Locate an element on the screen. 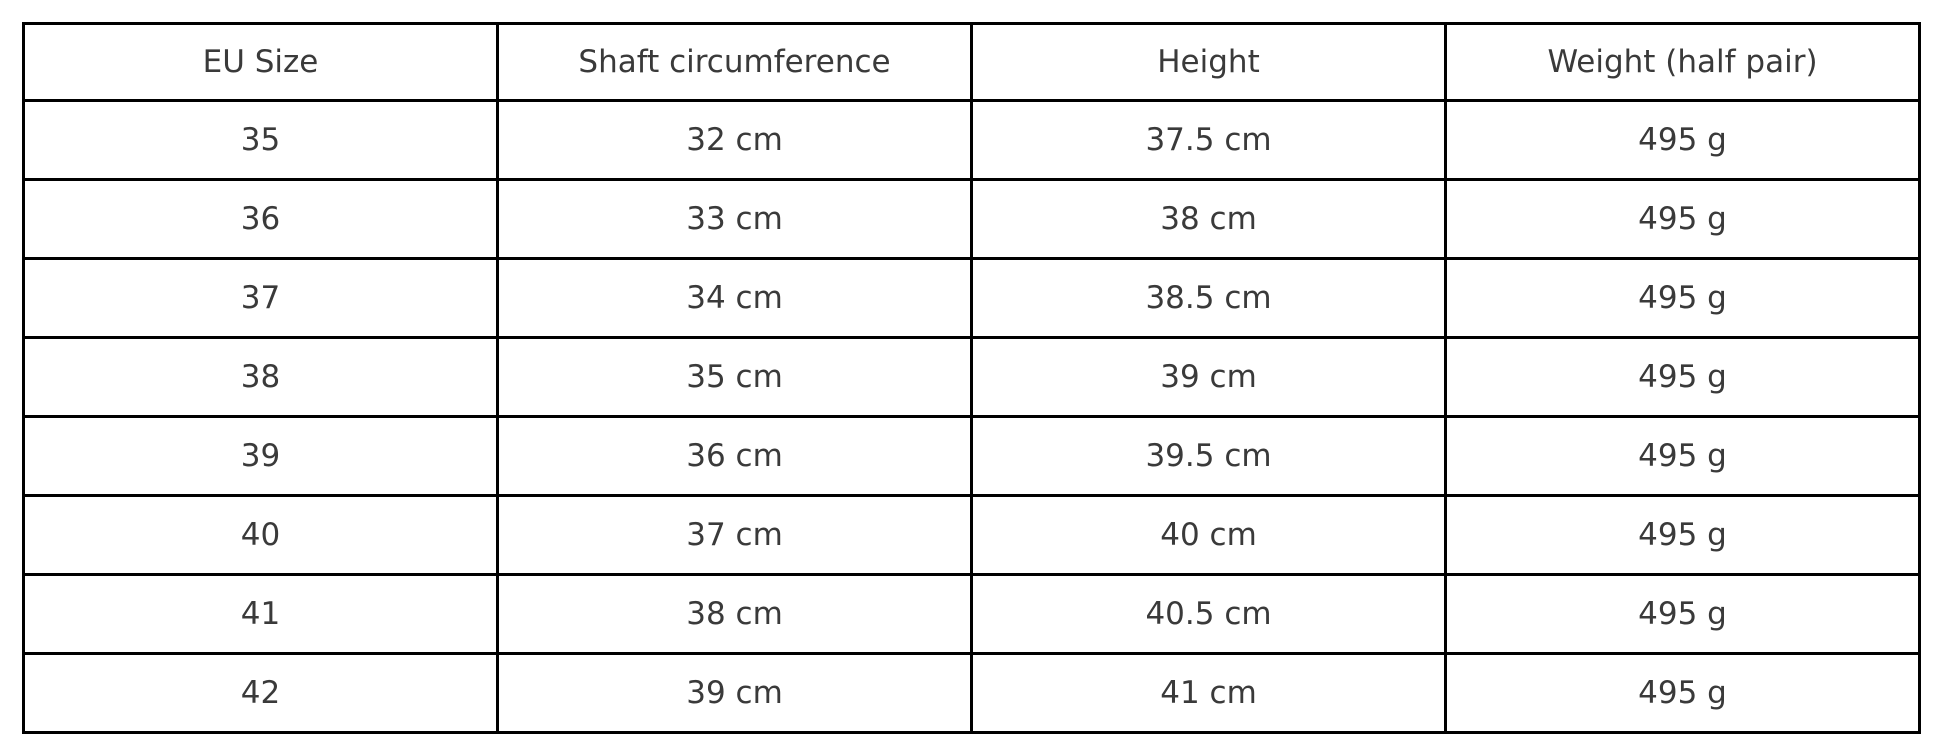 This screenshot has height=753, width=1946. cell-shaft-circumference: 38 cm is located at coordinates (734, 614).